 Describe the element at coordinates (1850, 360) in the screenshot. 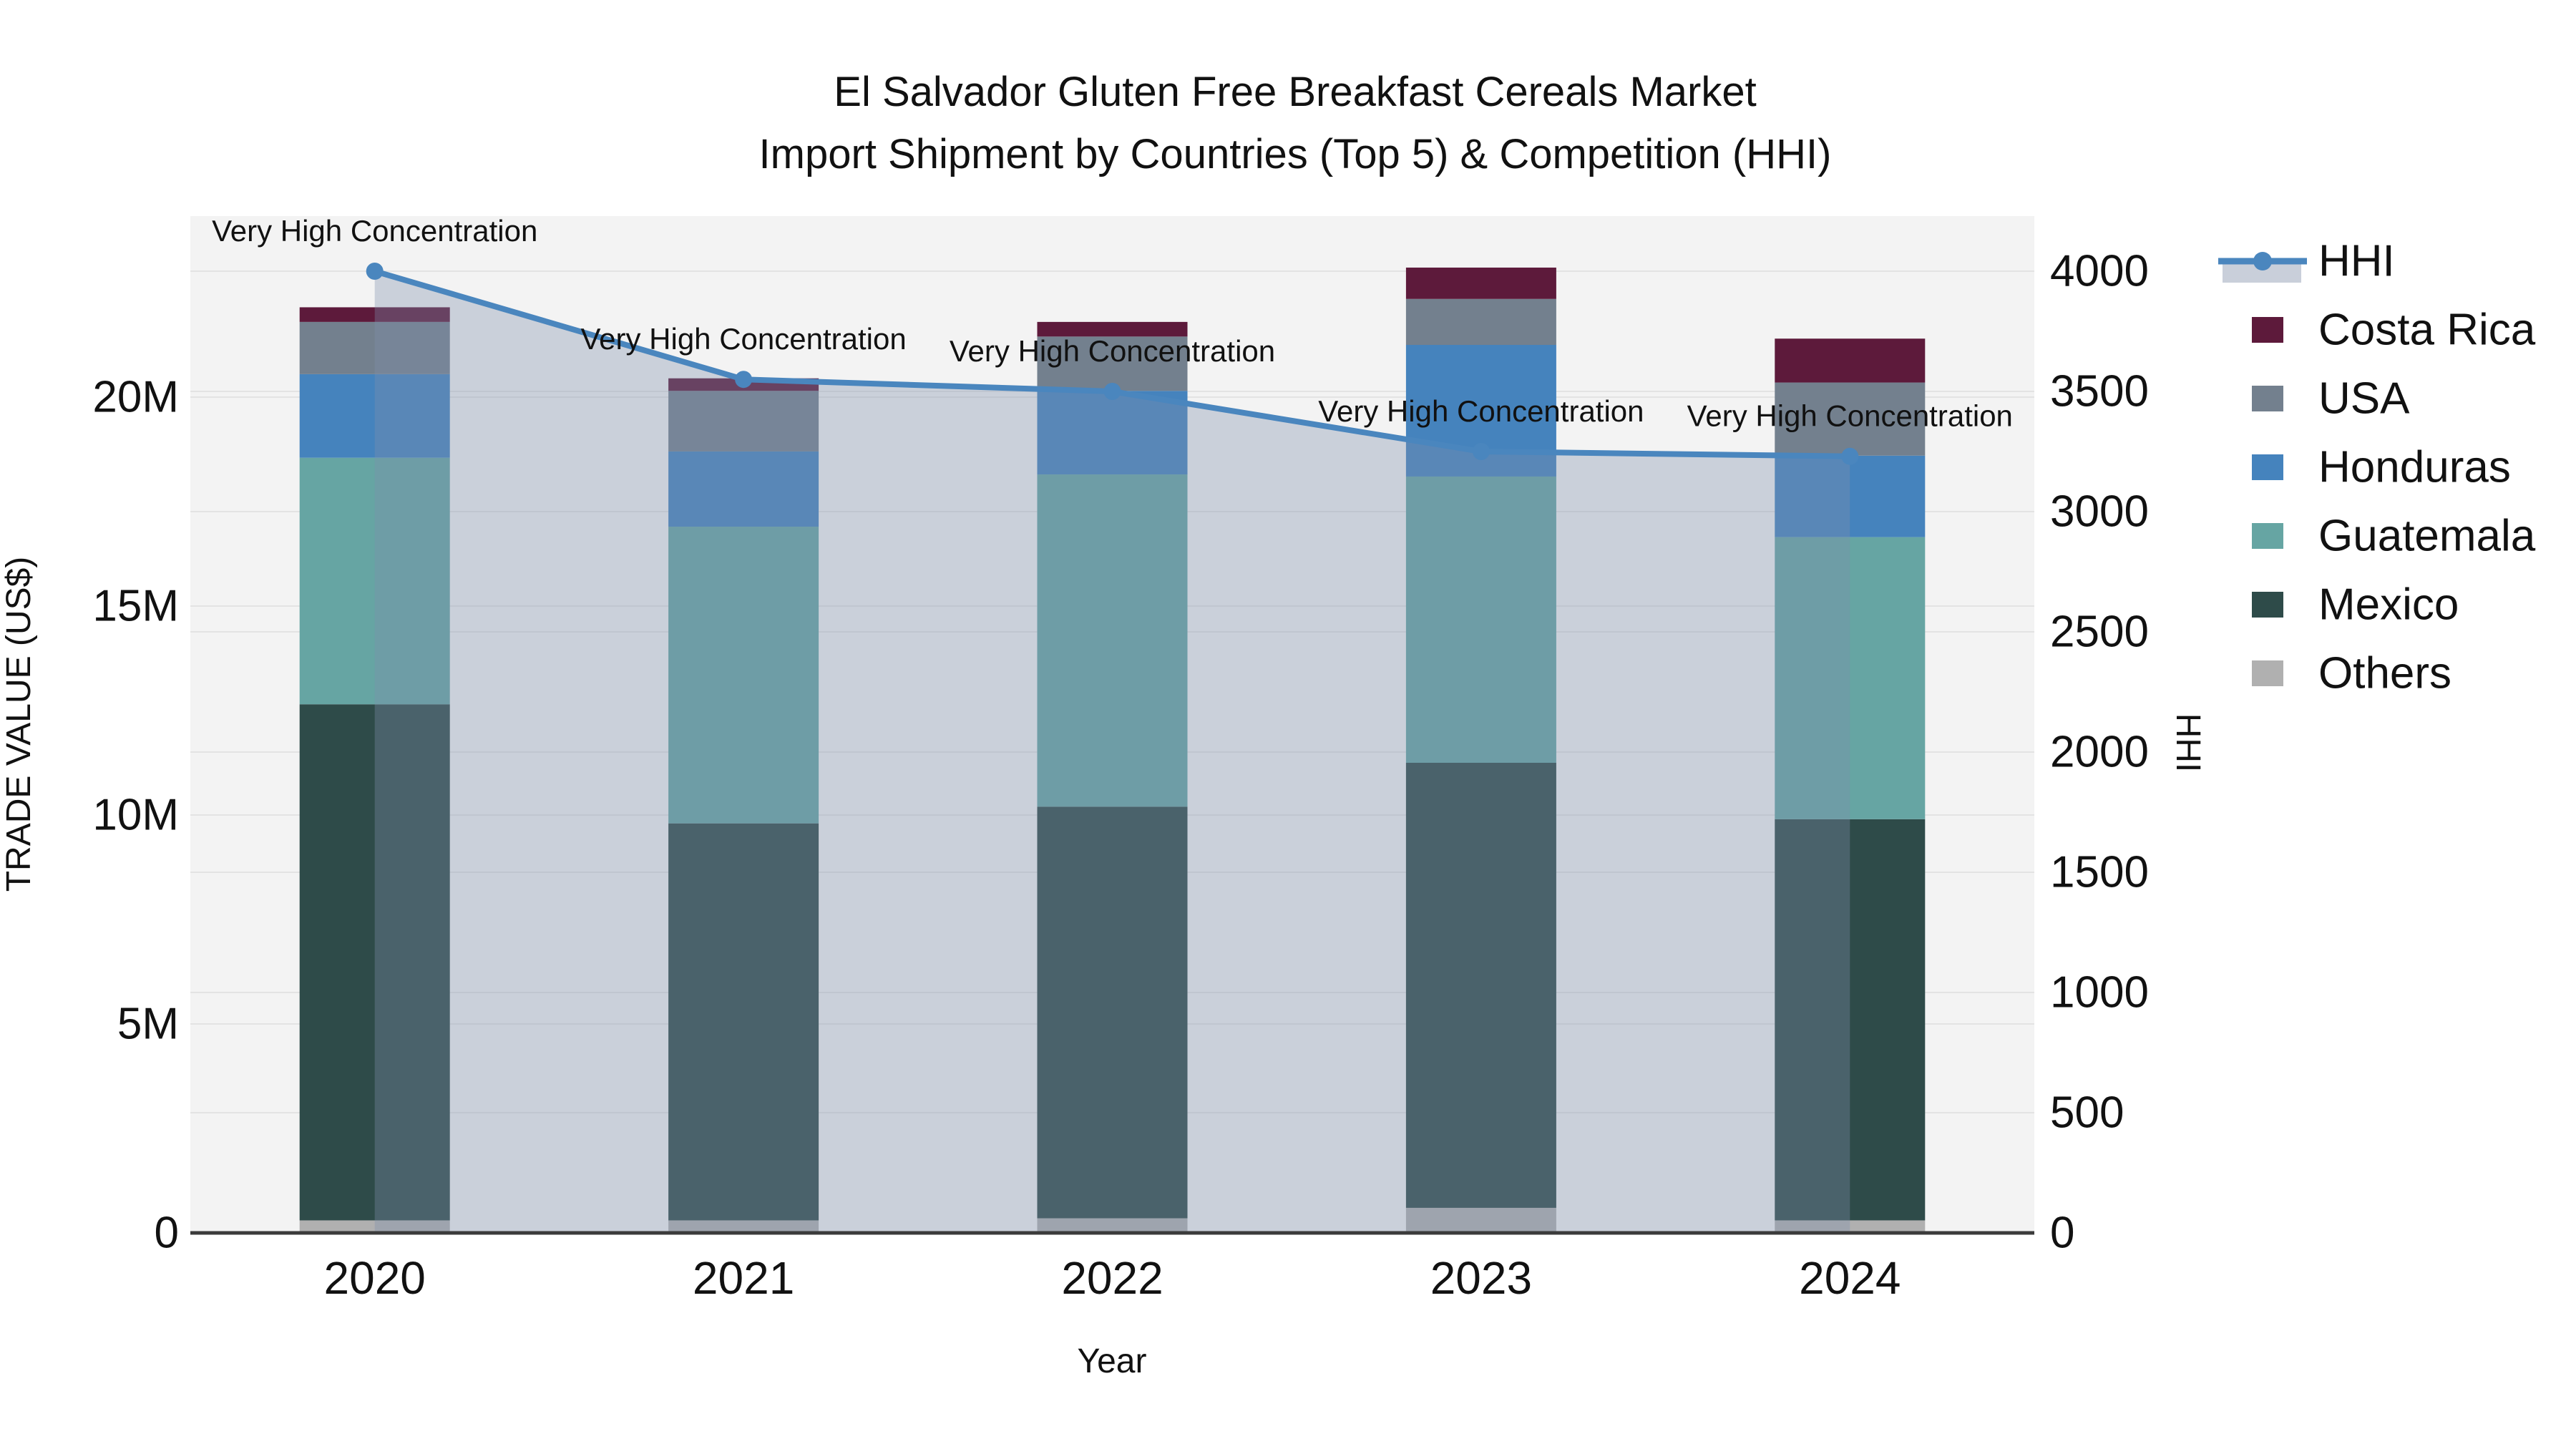

I see `bar-segment-costa_rica-2024` at that location.